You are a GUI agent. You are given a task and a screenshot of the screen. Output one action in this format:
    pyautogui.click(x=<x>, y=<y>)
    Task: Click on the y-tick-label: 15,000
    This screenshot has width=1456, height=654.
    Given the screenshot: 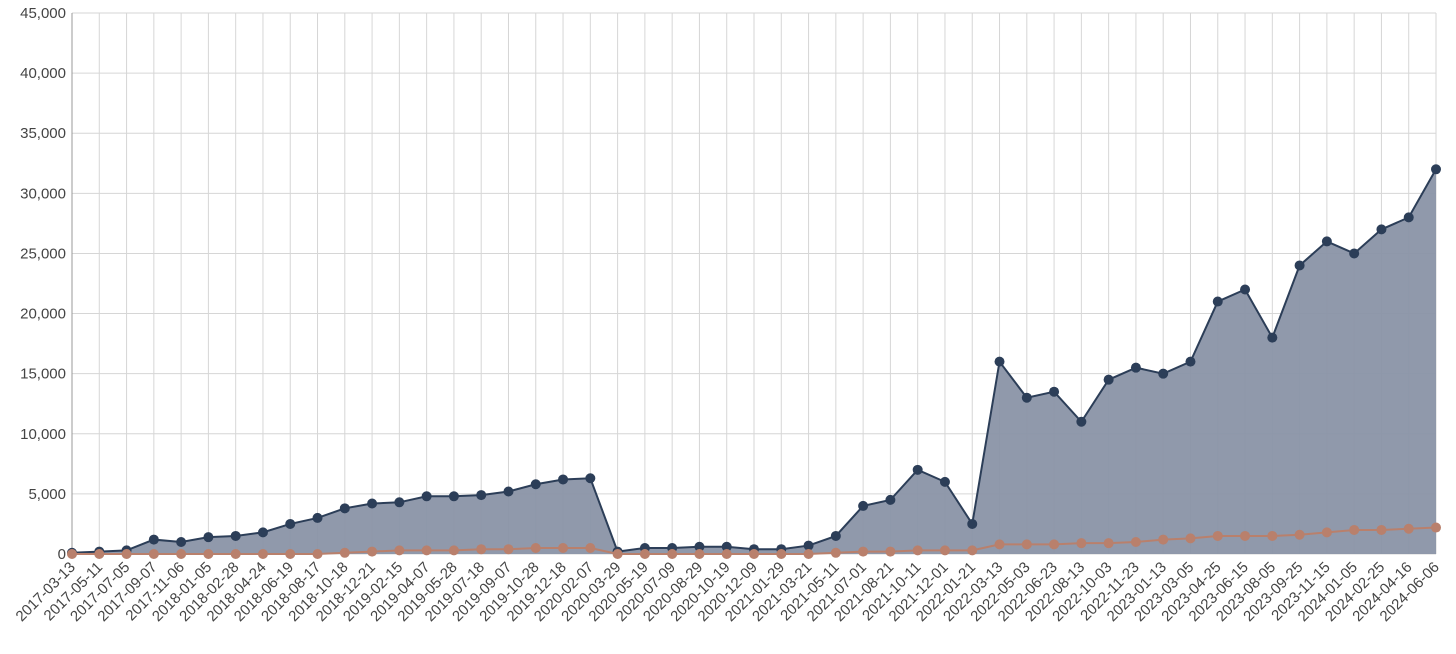 What is the action you would take?
    pyautogui.click(x=43, y=374)
    